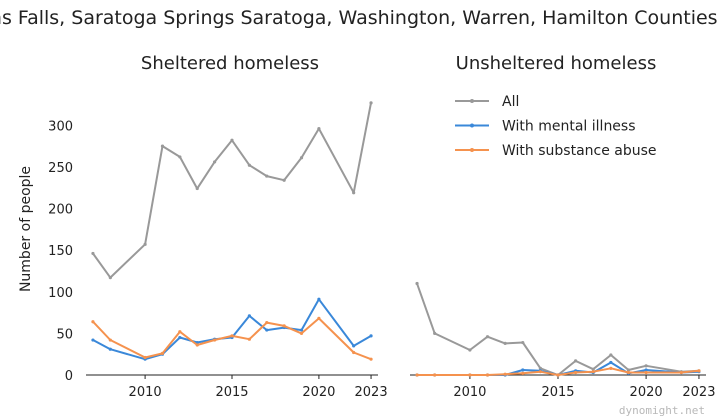 This screenshot has height=420, width=720. I want to click on legend-marker-all, so click(472, 101).